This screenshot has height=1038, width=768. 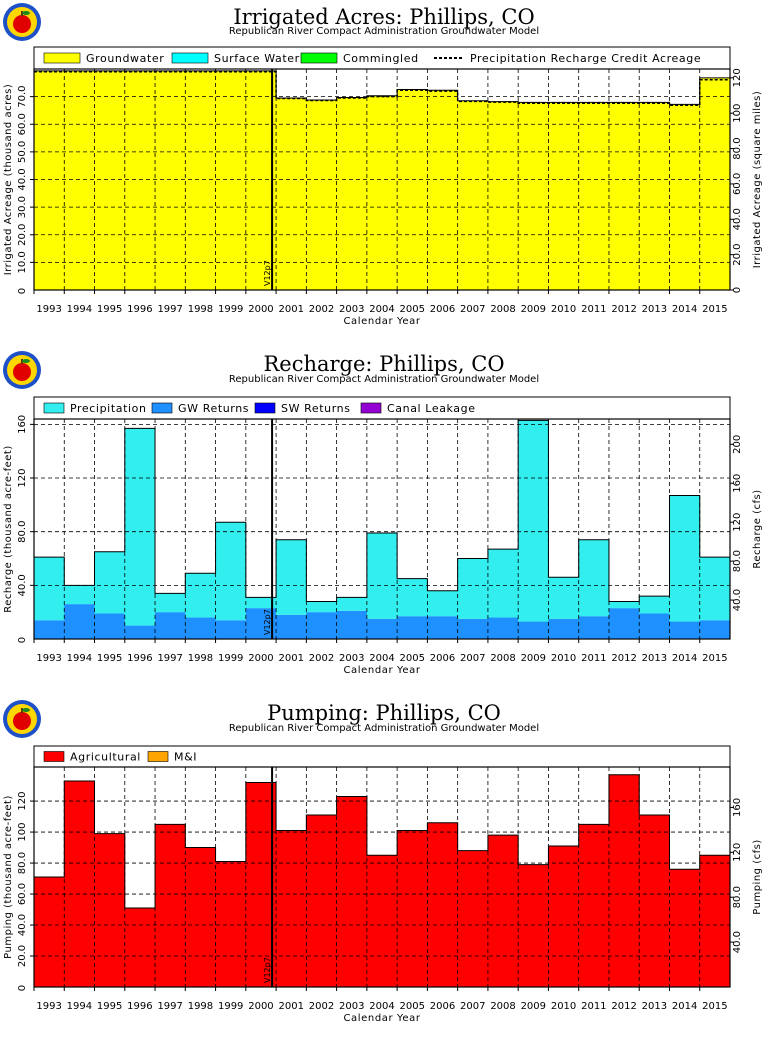 I want to click on x-axis-title: Calendar Year, so click(x=381, y=1018).